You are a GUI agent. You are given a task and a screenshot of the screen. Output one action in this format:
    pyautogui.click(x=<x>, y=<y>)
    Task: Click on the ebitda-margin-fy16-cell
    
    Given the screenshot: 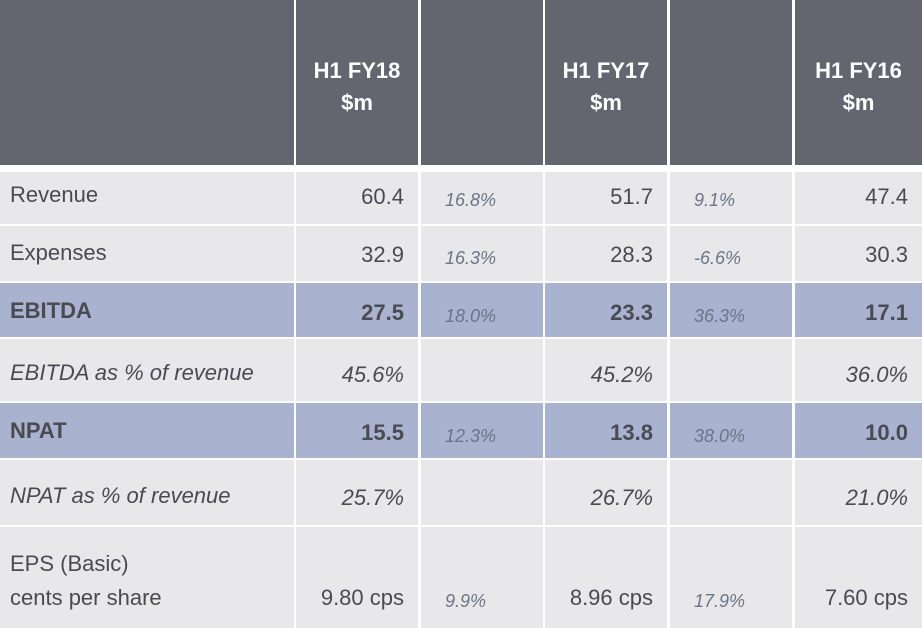 What is the action you would take?
    pyautogui.click(x=858, y=370)
    